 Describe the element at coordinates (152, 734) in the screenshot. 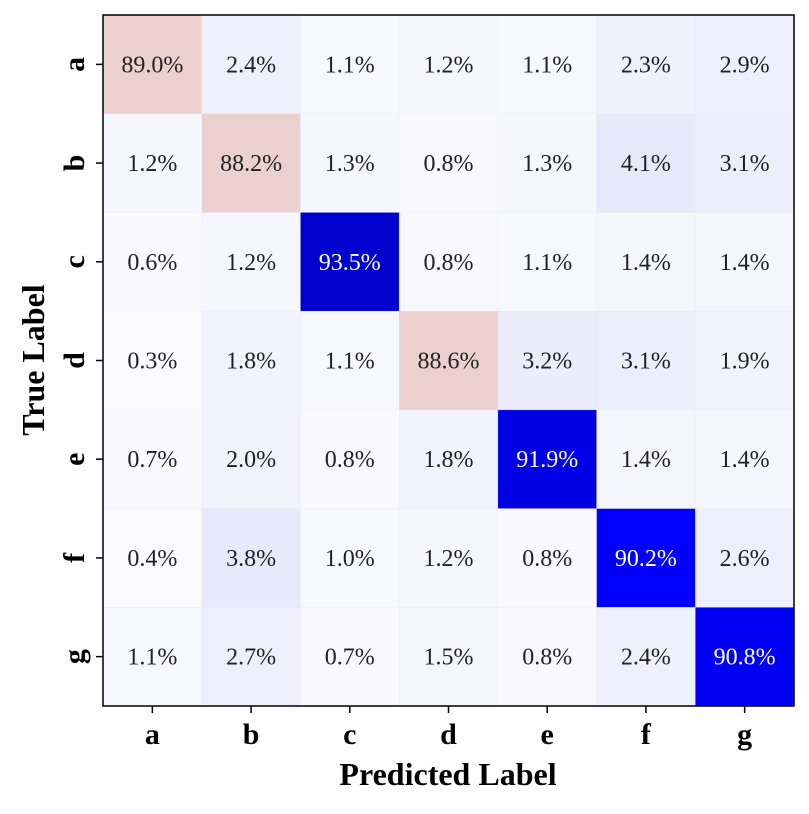

I see `x-tick-label: a` at that location.